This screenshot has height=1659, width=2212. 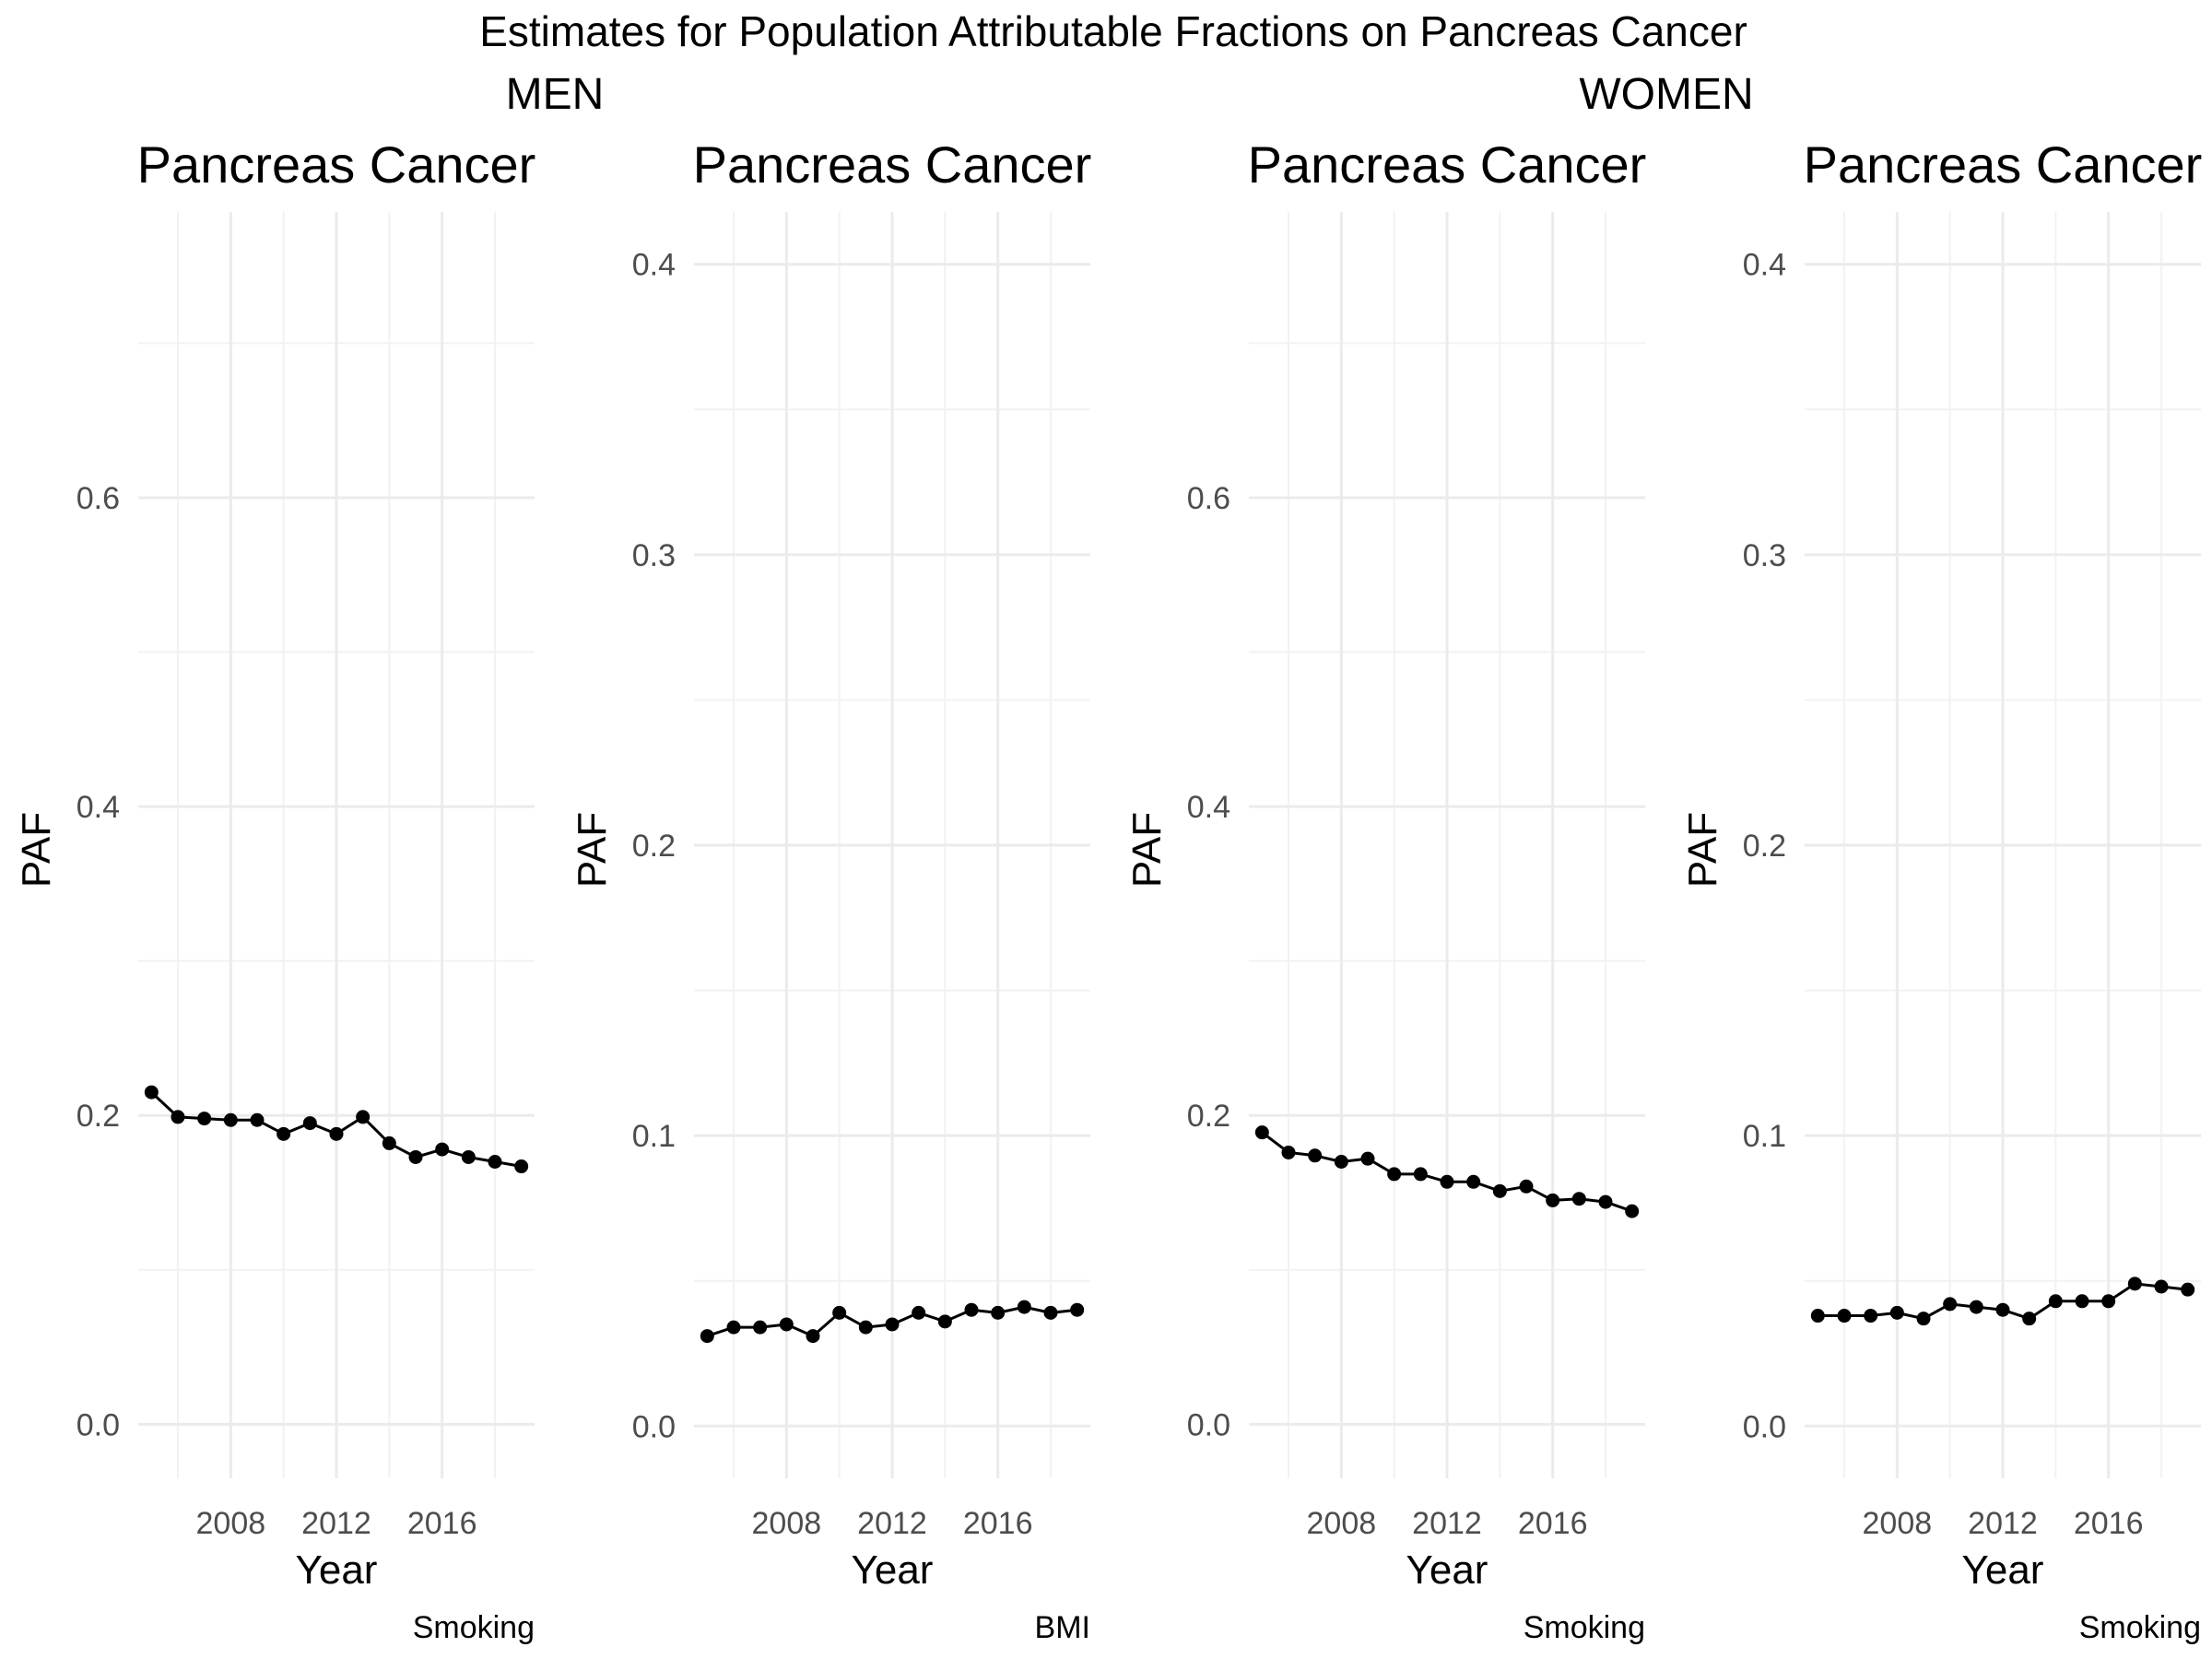 I want to click on group-label-men: MEN, so click(x=555, y=94).